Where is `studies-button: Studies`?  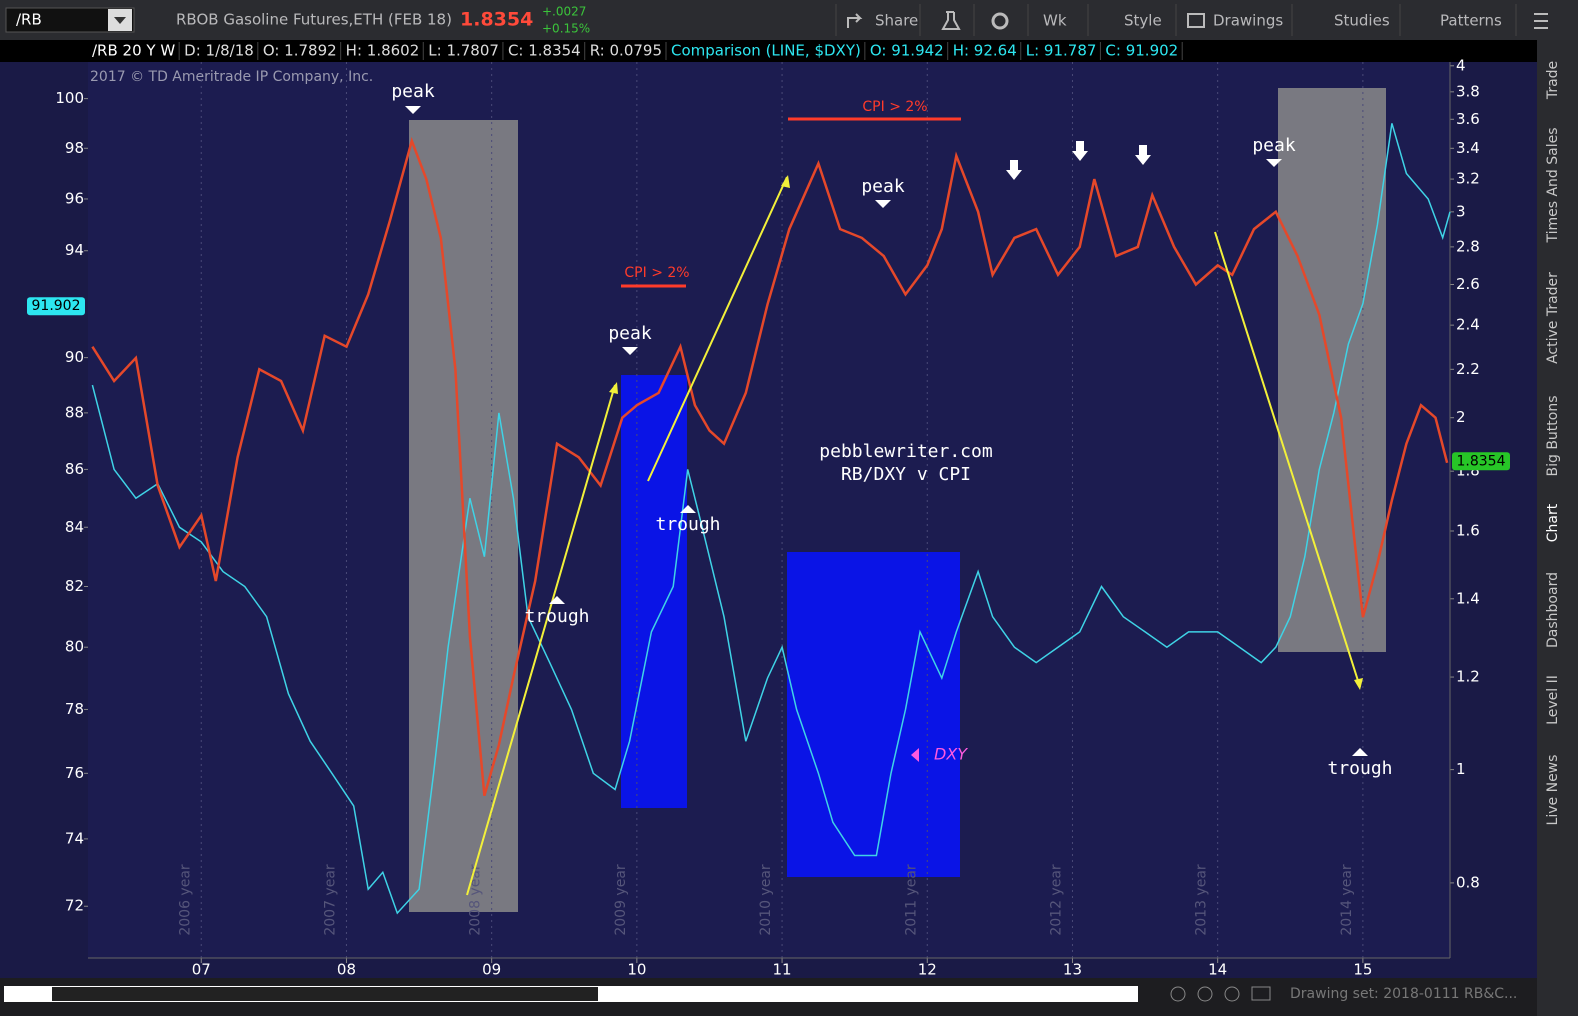
studies-button: Studies is located at coordinates (1362, 21).